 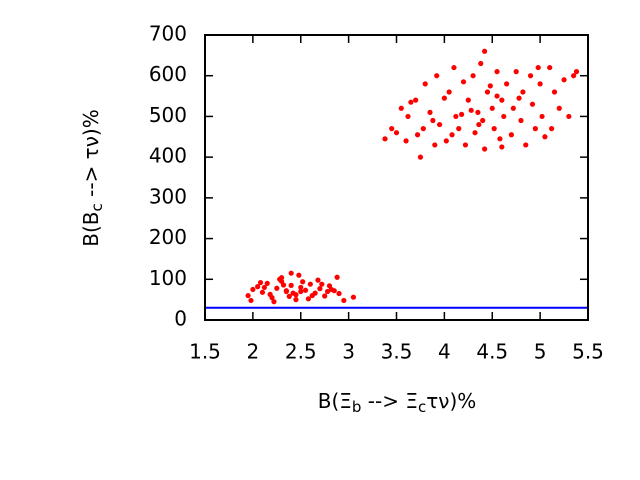 What do you see at coordinates (91, 228) in the screenshot?
I see `label-part: B(B` at bounding box center [91, 228].